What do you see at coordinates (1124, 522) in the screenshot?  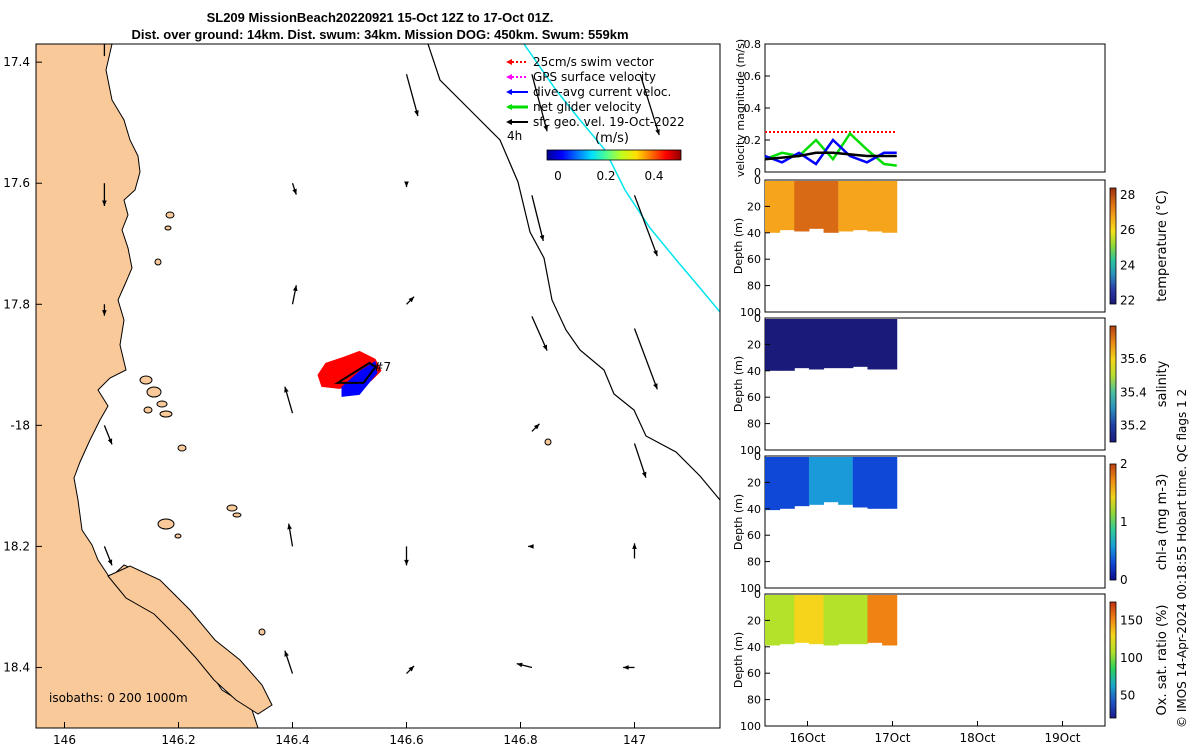 I see `chla-colorbar-tick-1: 1` at bounding box center [1124, 522].